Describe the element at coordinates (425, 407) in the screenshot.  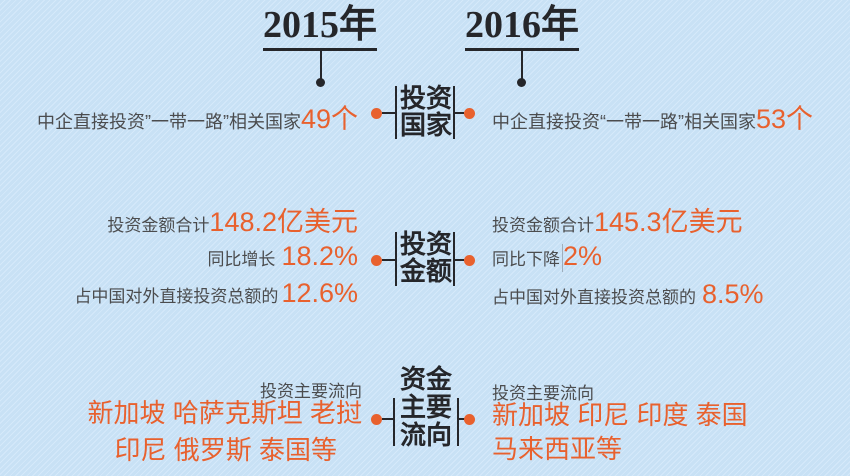
I see `section-label-flow: 资金 主要 流向` at that location.